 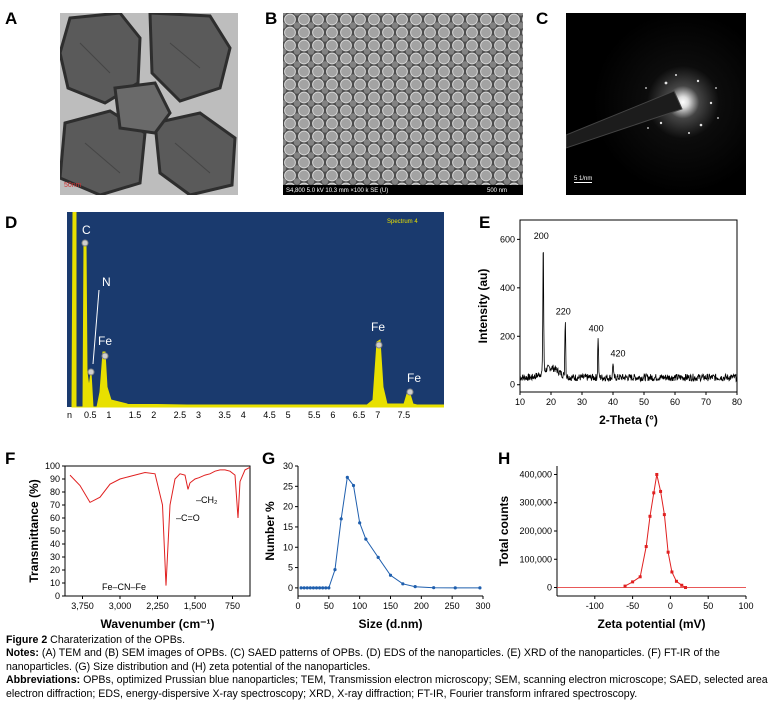 What do you see at coordinates (270, 531) in the screenshot?
I see `y-axis-title: Number %` at bounding box center [270, 531].